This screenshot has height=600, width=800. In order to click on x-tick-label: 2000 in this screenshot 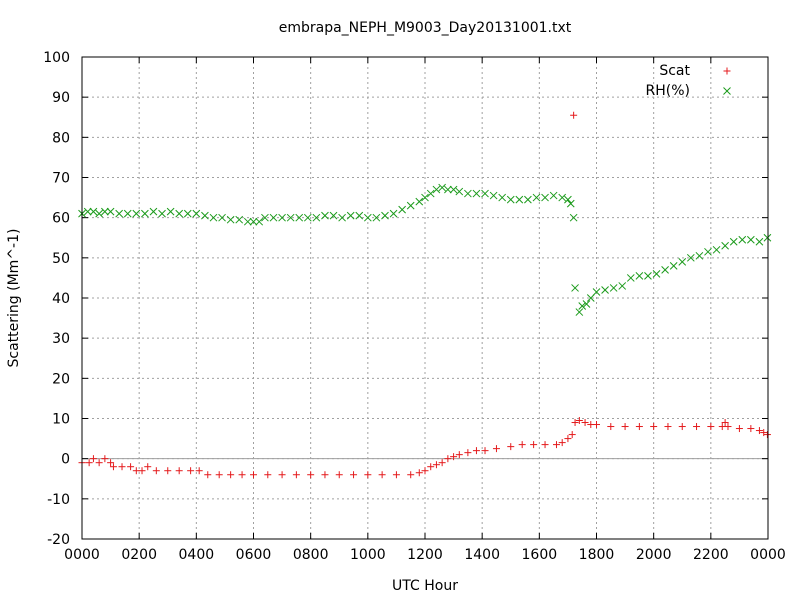, I will do `click(654, 555)`.